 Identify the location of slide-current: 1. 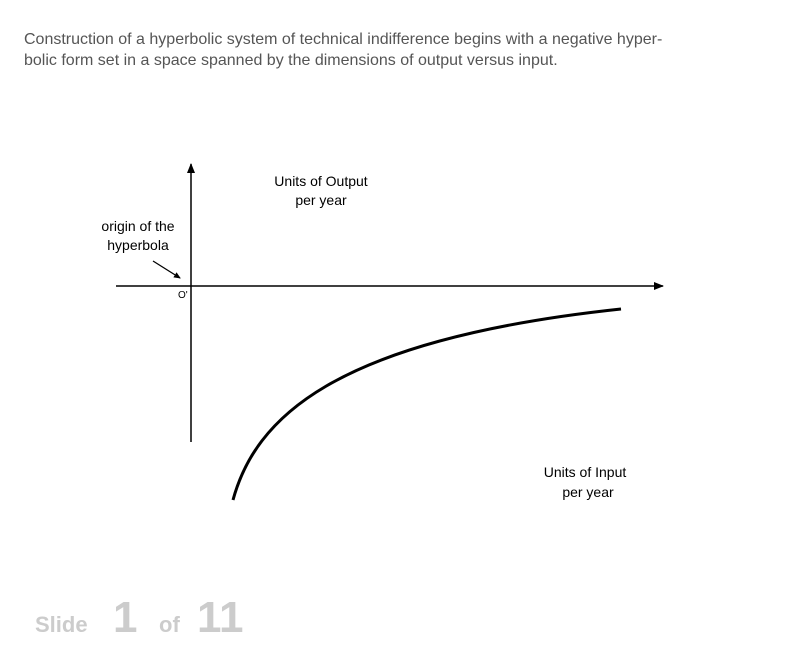
(125, 617).